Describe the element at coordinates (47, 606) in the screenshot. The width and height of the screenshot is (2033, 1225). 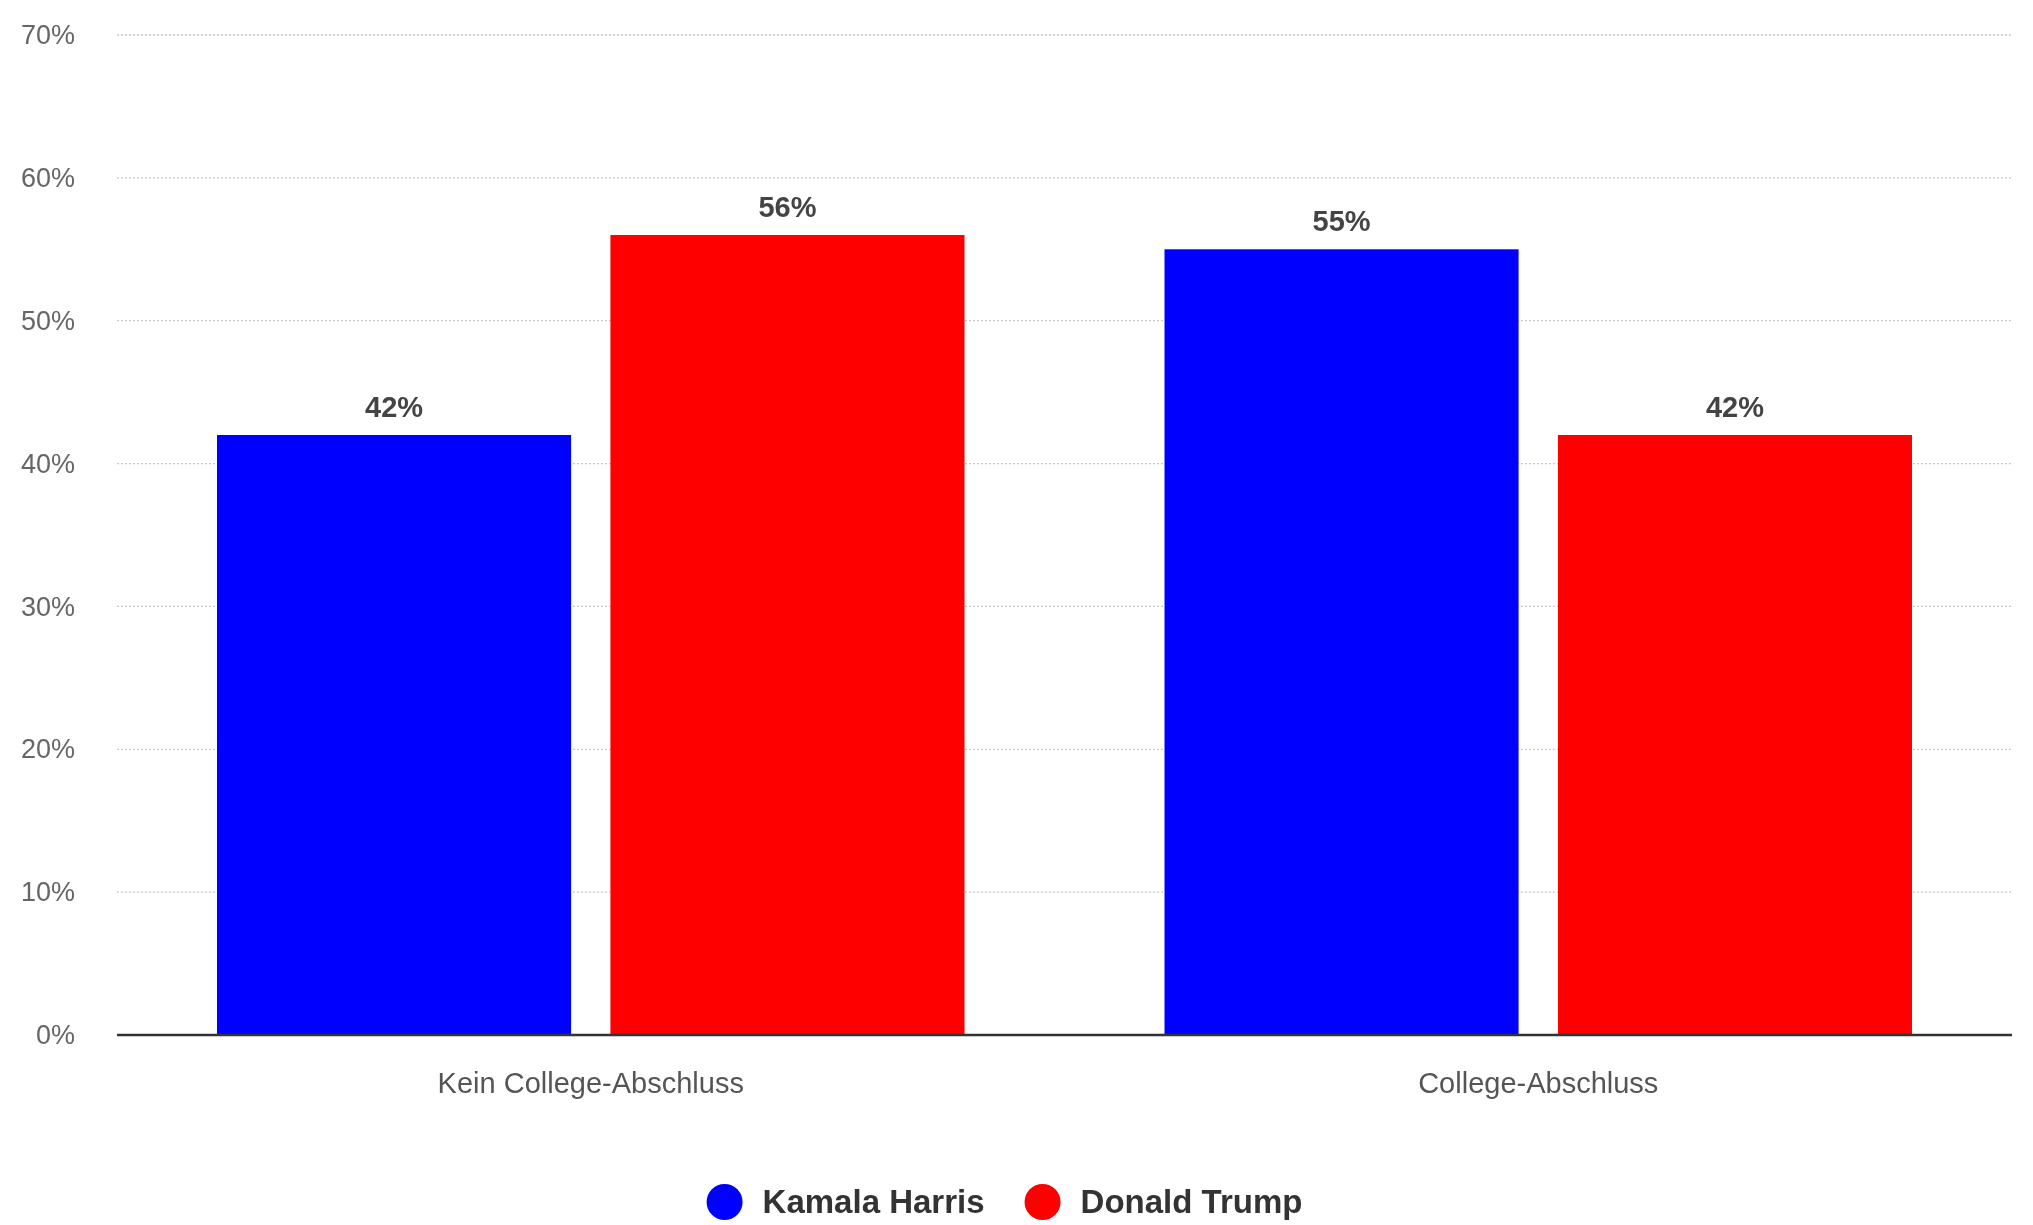
I see `y-tick-label: 30%` at that location.